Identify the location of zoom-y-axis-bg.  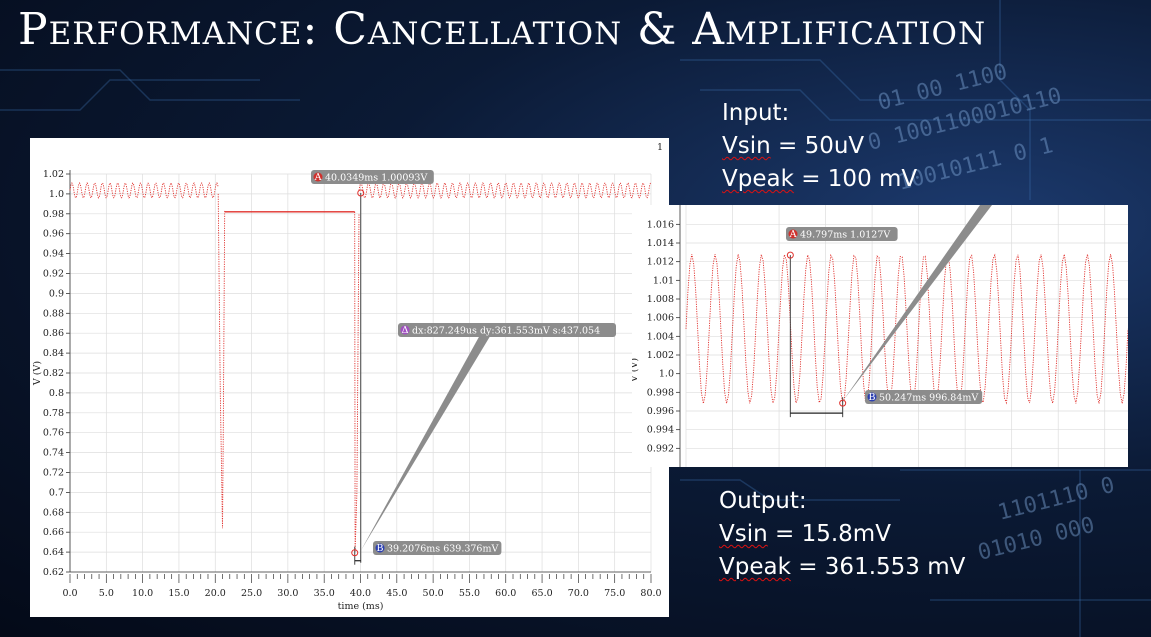
(657, 336).